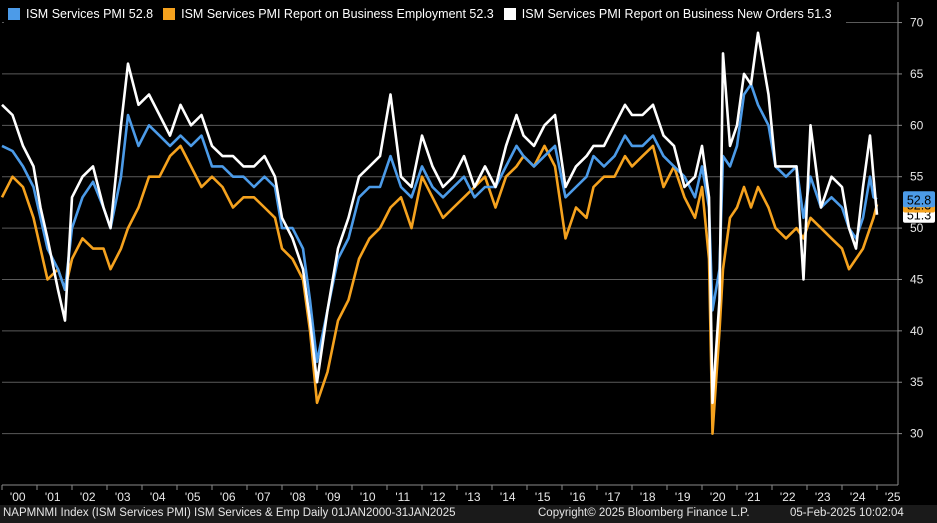 The height and width of the screenshot is (523, 937). Describe the element at coordinates (917, 434) in the screenshot. I see `y-tick-label: 30` at that location.